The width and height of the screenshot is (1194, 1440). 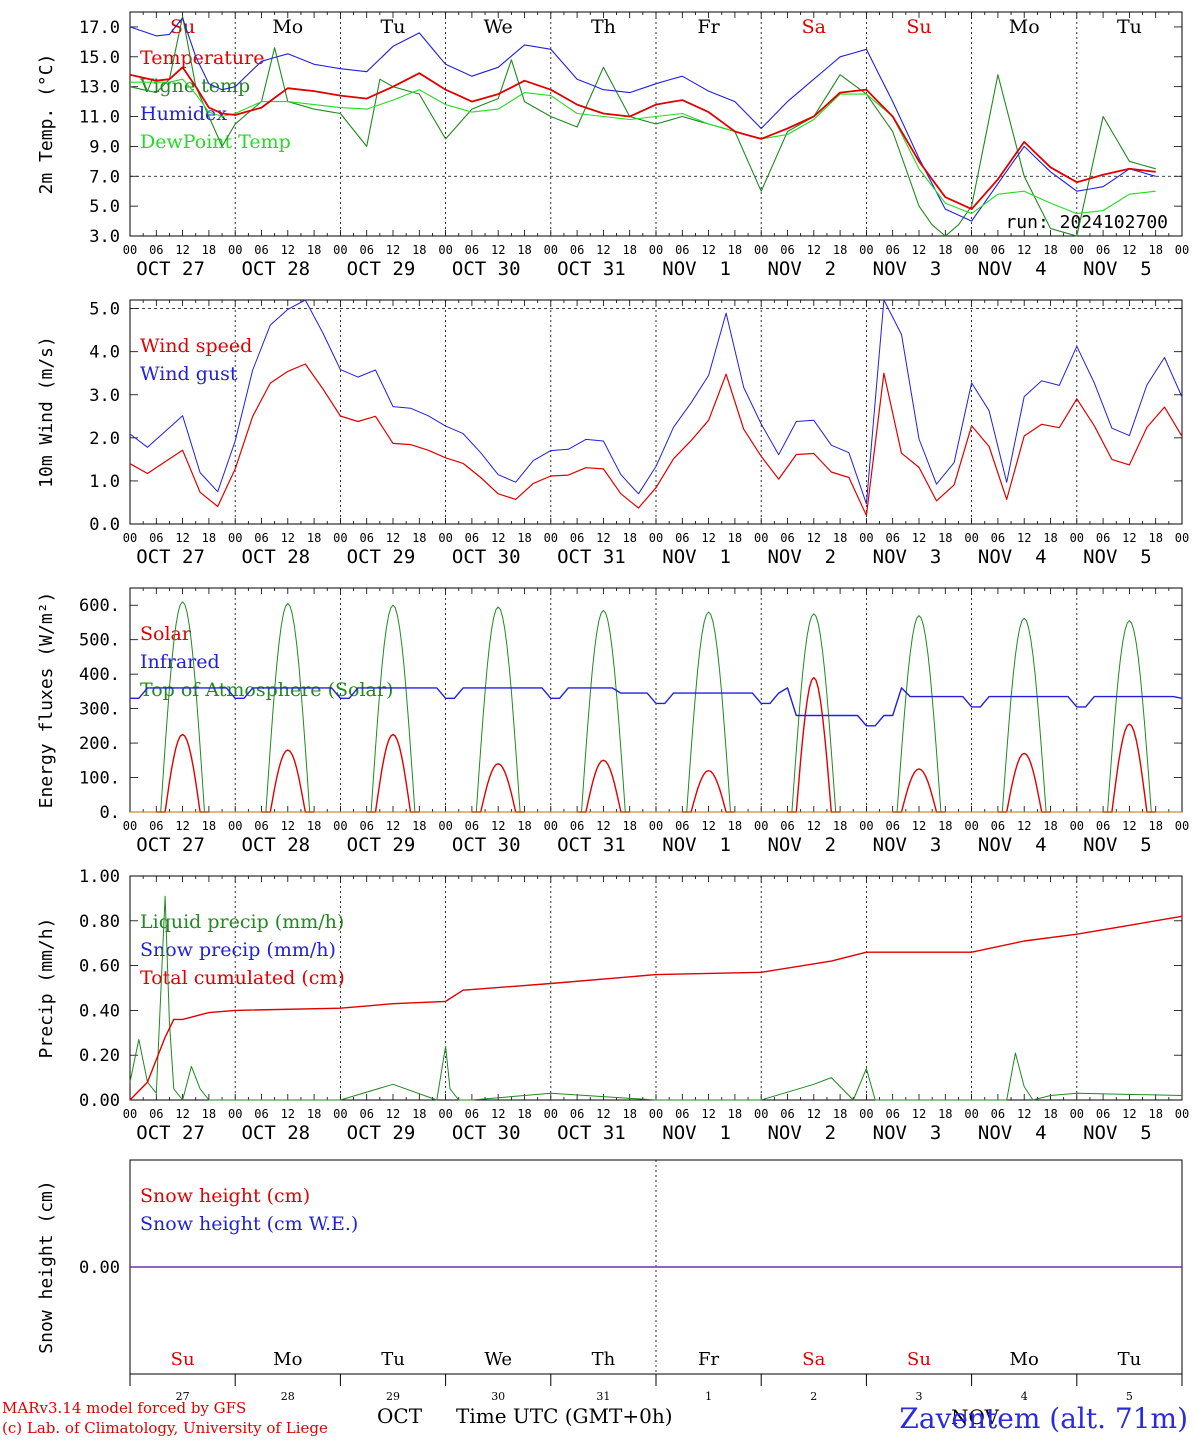 What do you see at coordinates (708, 1396) in the screenshot?
I see `day-number: 1` at bounding box center [708, 1396].